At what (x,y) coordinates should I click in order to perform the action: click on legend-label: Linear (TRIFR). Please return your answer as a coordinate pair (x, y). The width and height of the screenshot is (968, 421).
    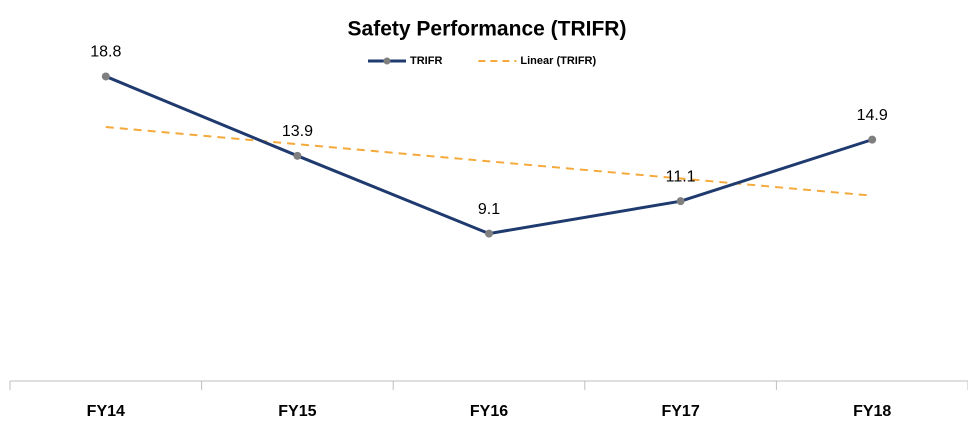
    Looking at the image, I should click on (558, 61).